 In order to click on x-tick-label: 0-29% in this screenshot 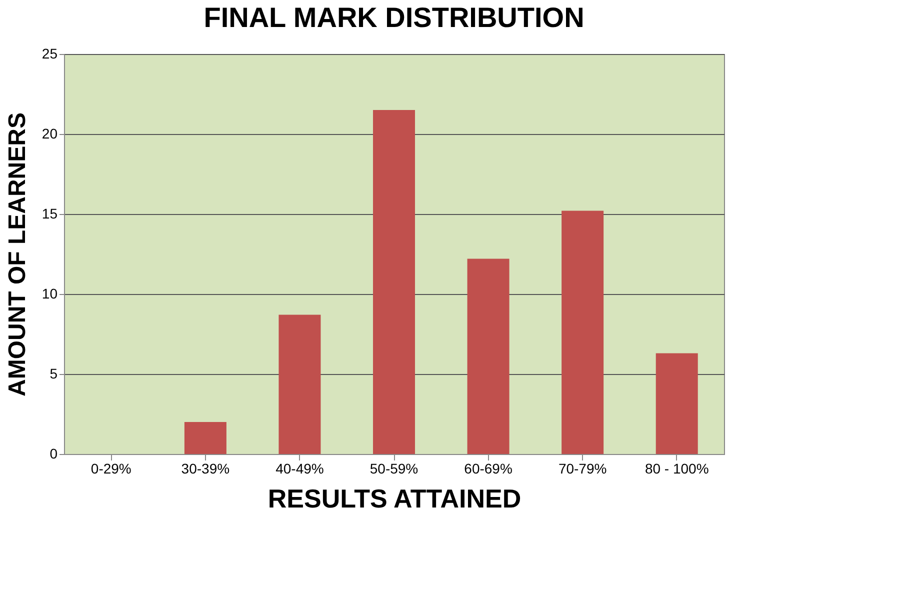, I will do `click(111, 468)`.